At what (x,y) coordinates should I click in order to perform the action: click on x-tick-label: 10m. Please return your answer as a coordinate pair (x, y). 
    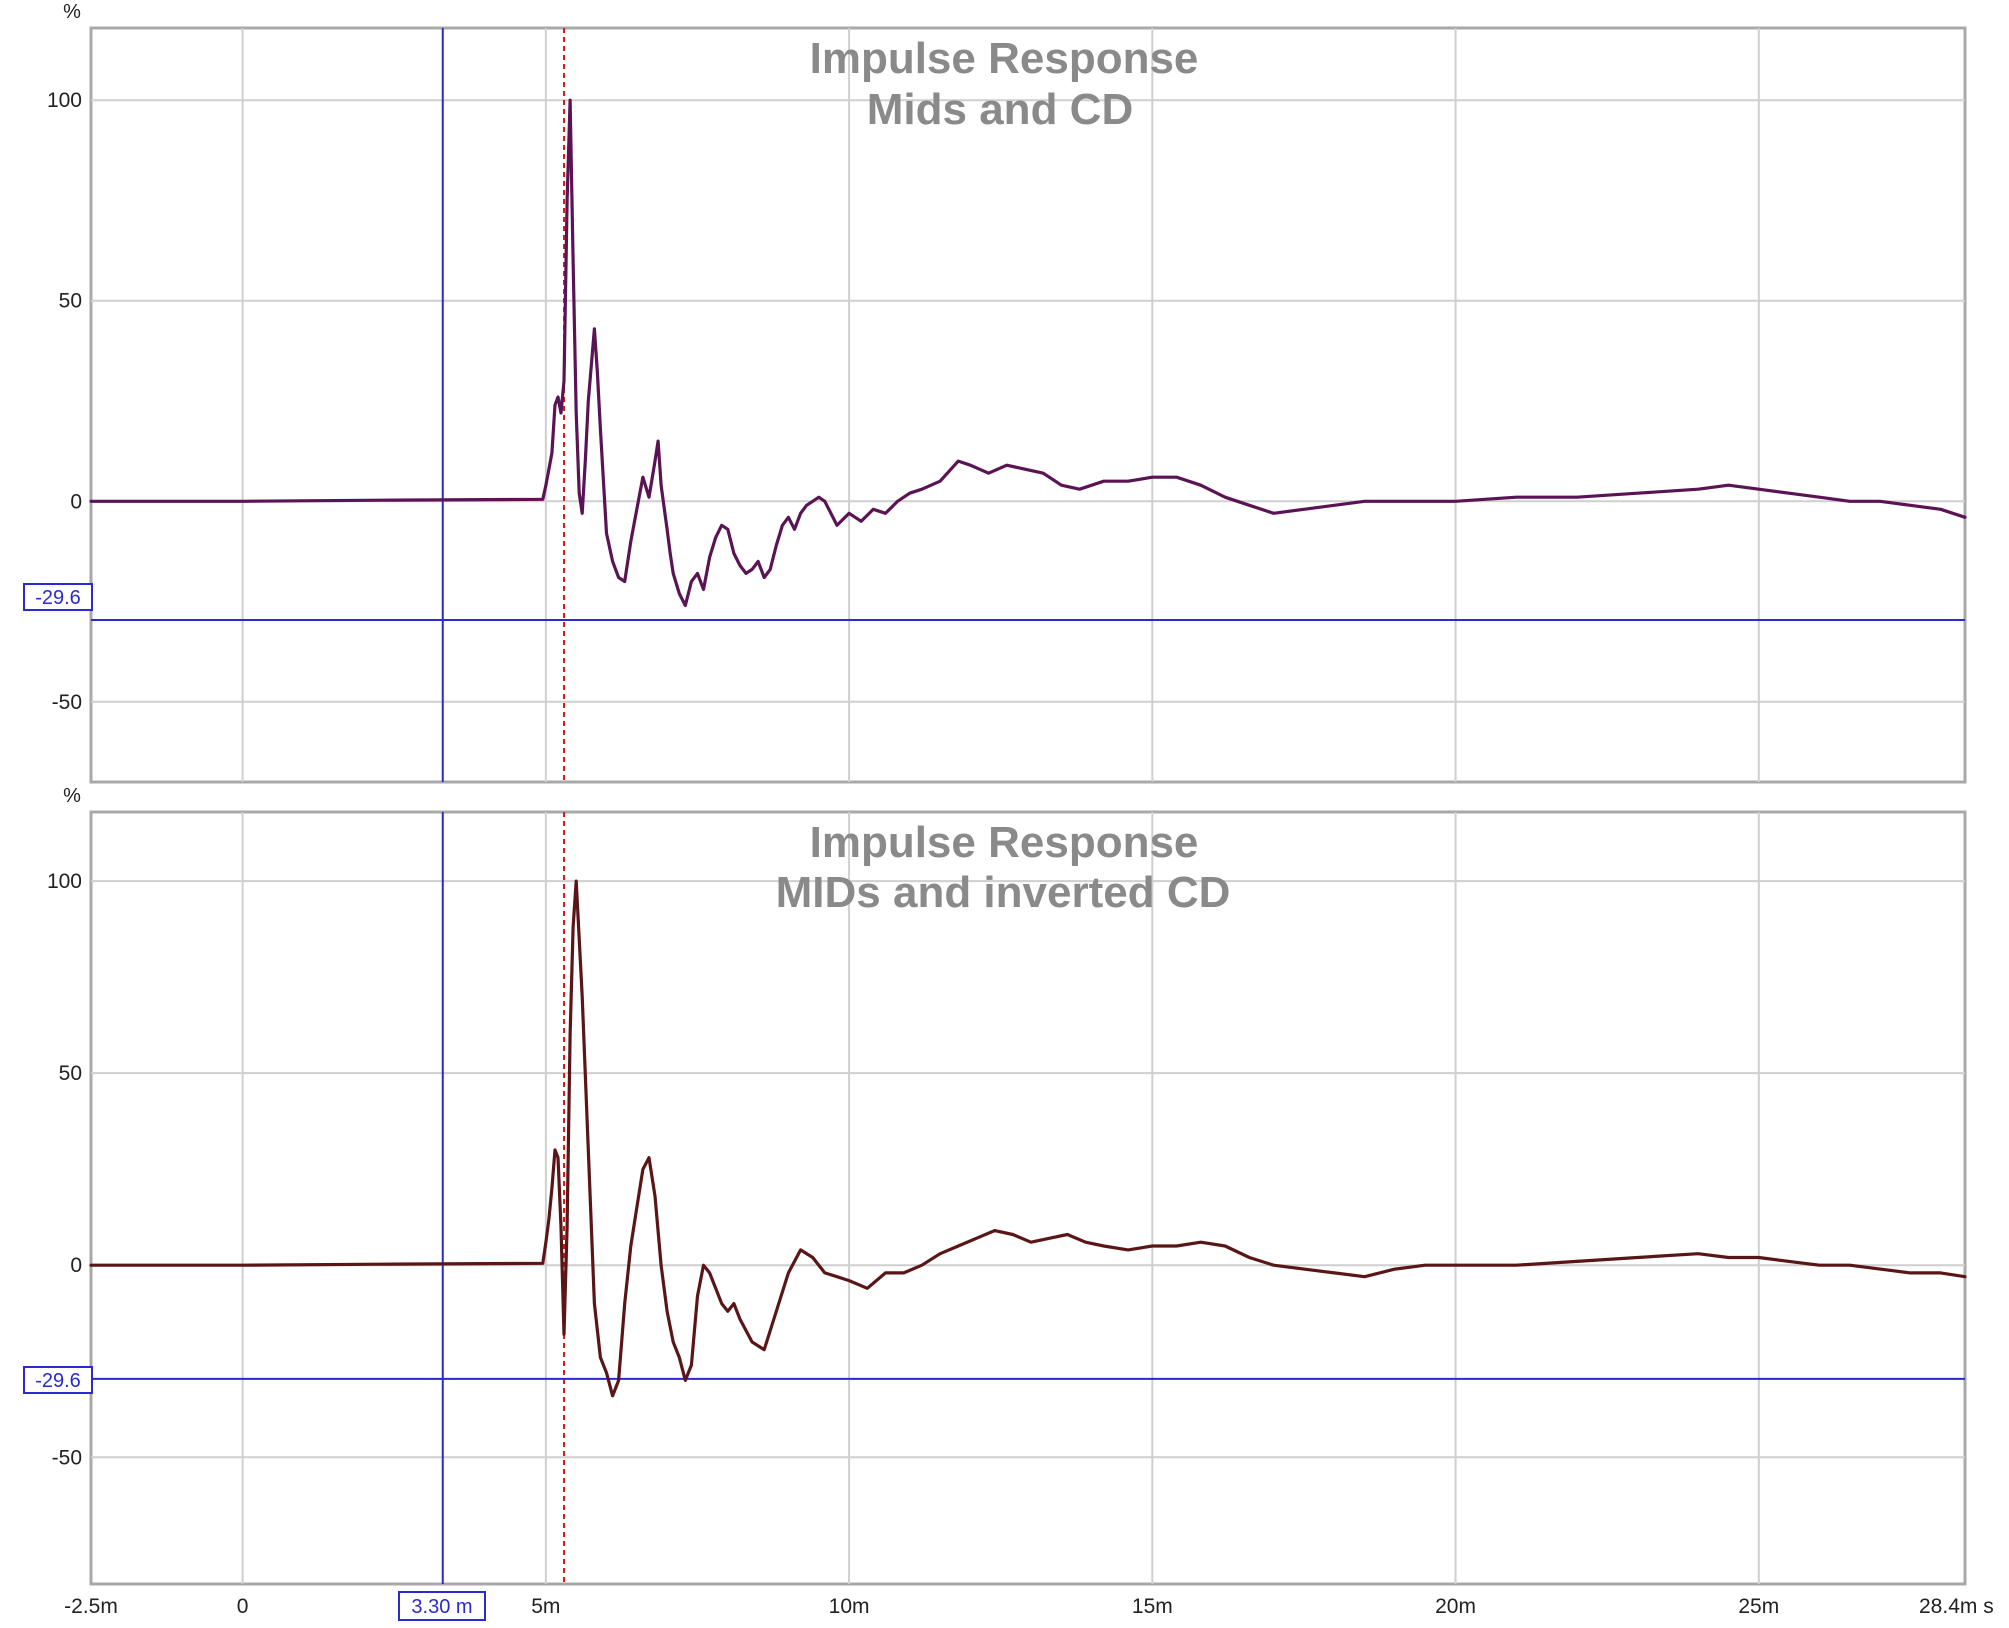
    Looking at the image, I should click on (849, 1606).